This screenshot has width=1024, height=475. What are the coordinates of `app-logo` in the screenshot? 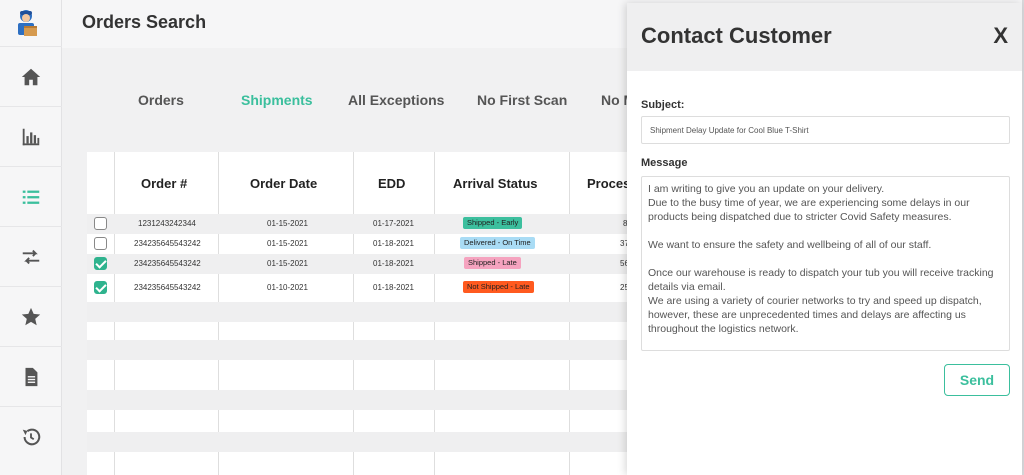 It's located at (26, 23).